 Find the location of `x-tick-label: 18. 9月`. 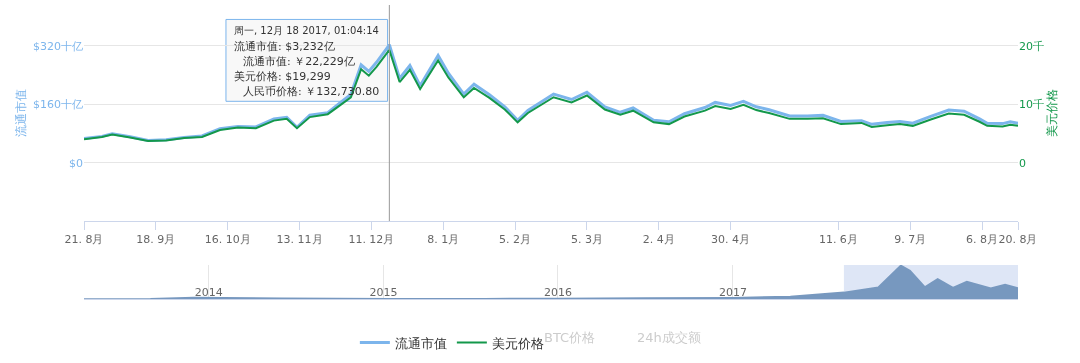

x-tick-label: 18. 9月 is located at coordinates (156, 240).